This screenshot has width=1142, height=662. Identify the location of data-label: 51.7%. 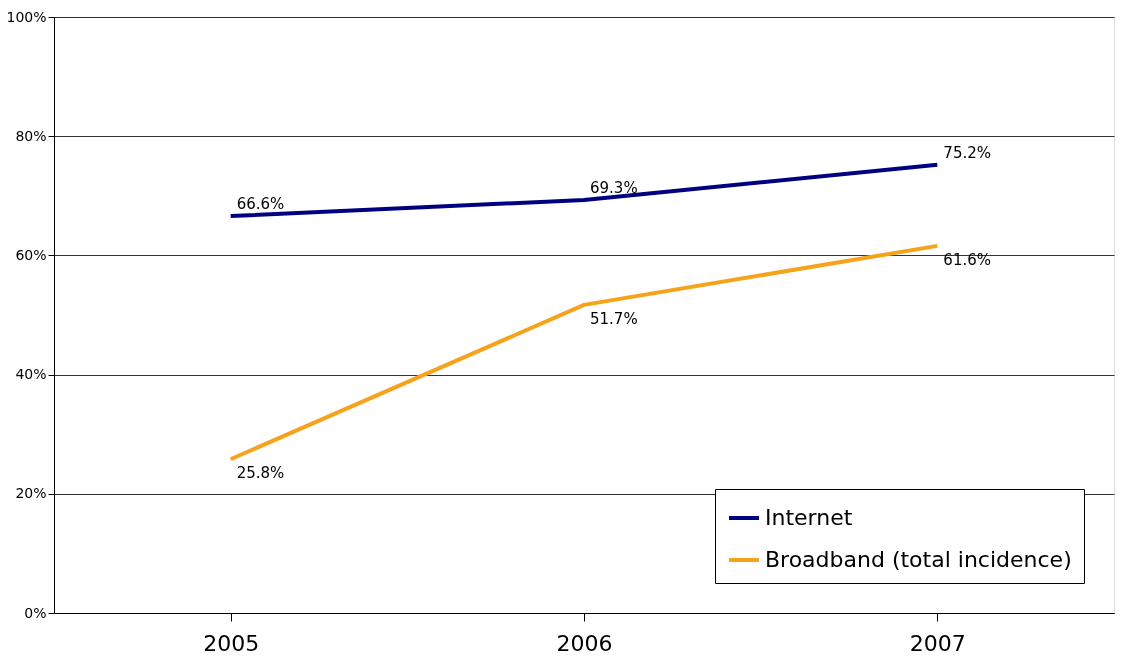
(614, 318).